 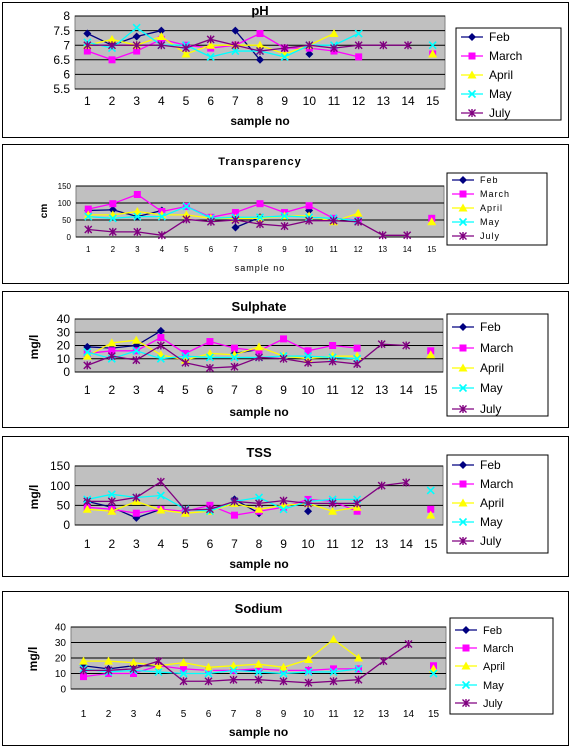 What do you see at coordinates (64, 319) in the screenshot?
I see `y-tick-label: 40` at bounding box center [64, 319].